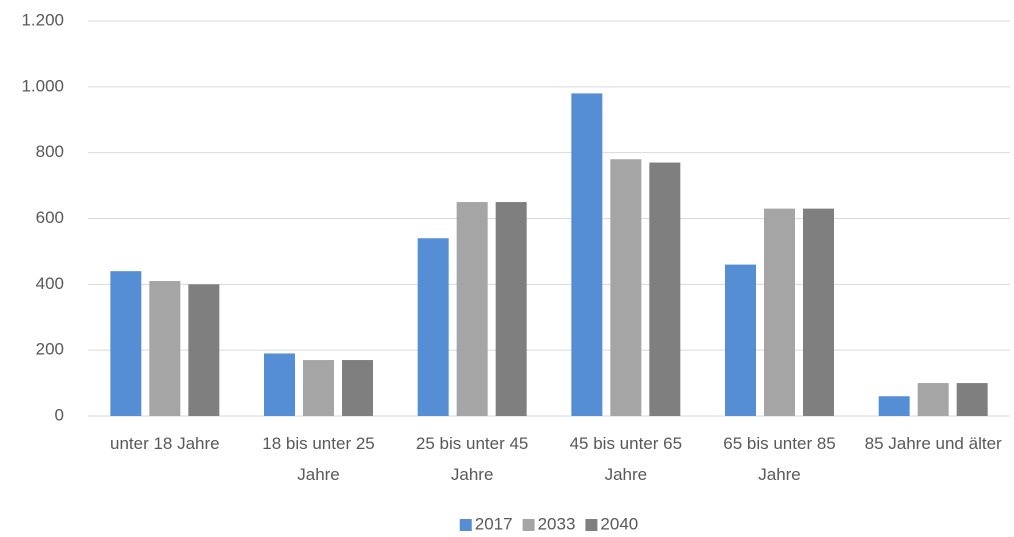 The image size is (1014, 537). I want to click on y-tick-label: 600, so click(50, 217).